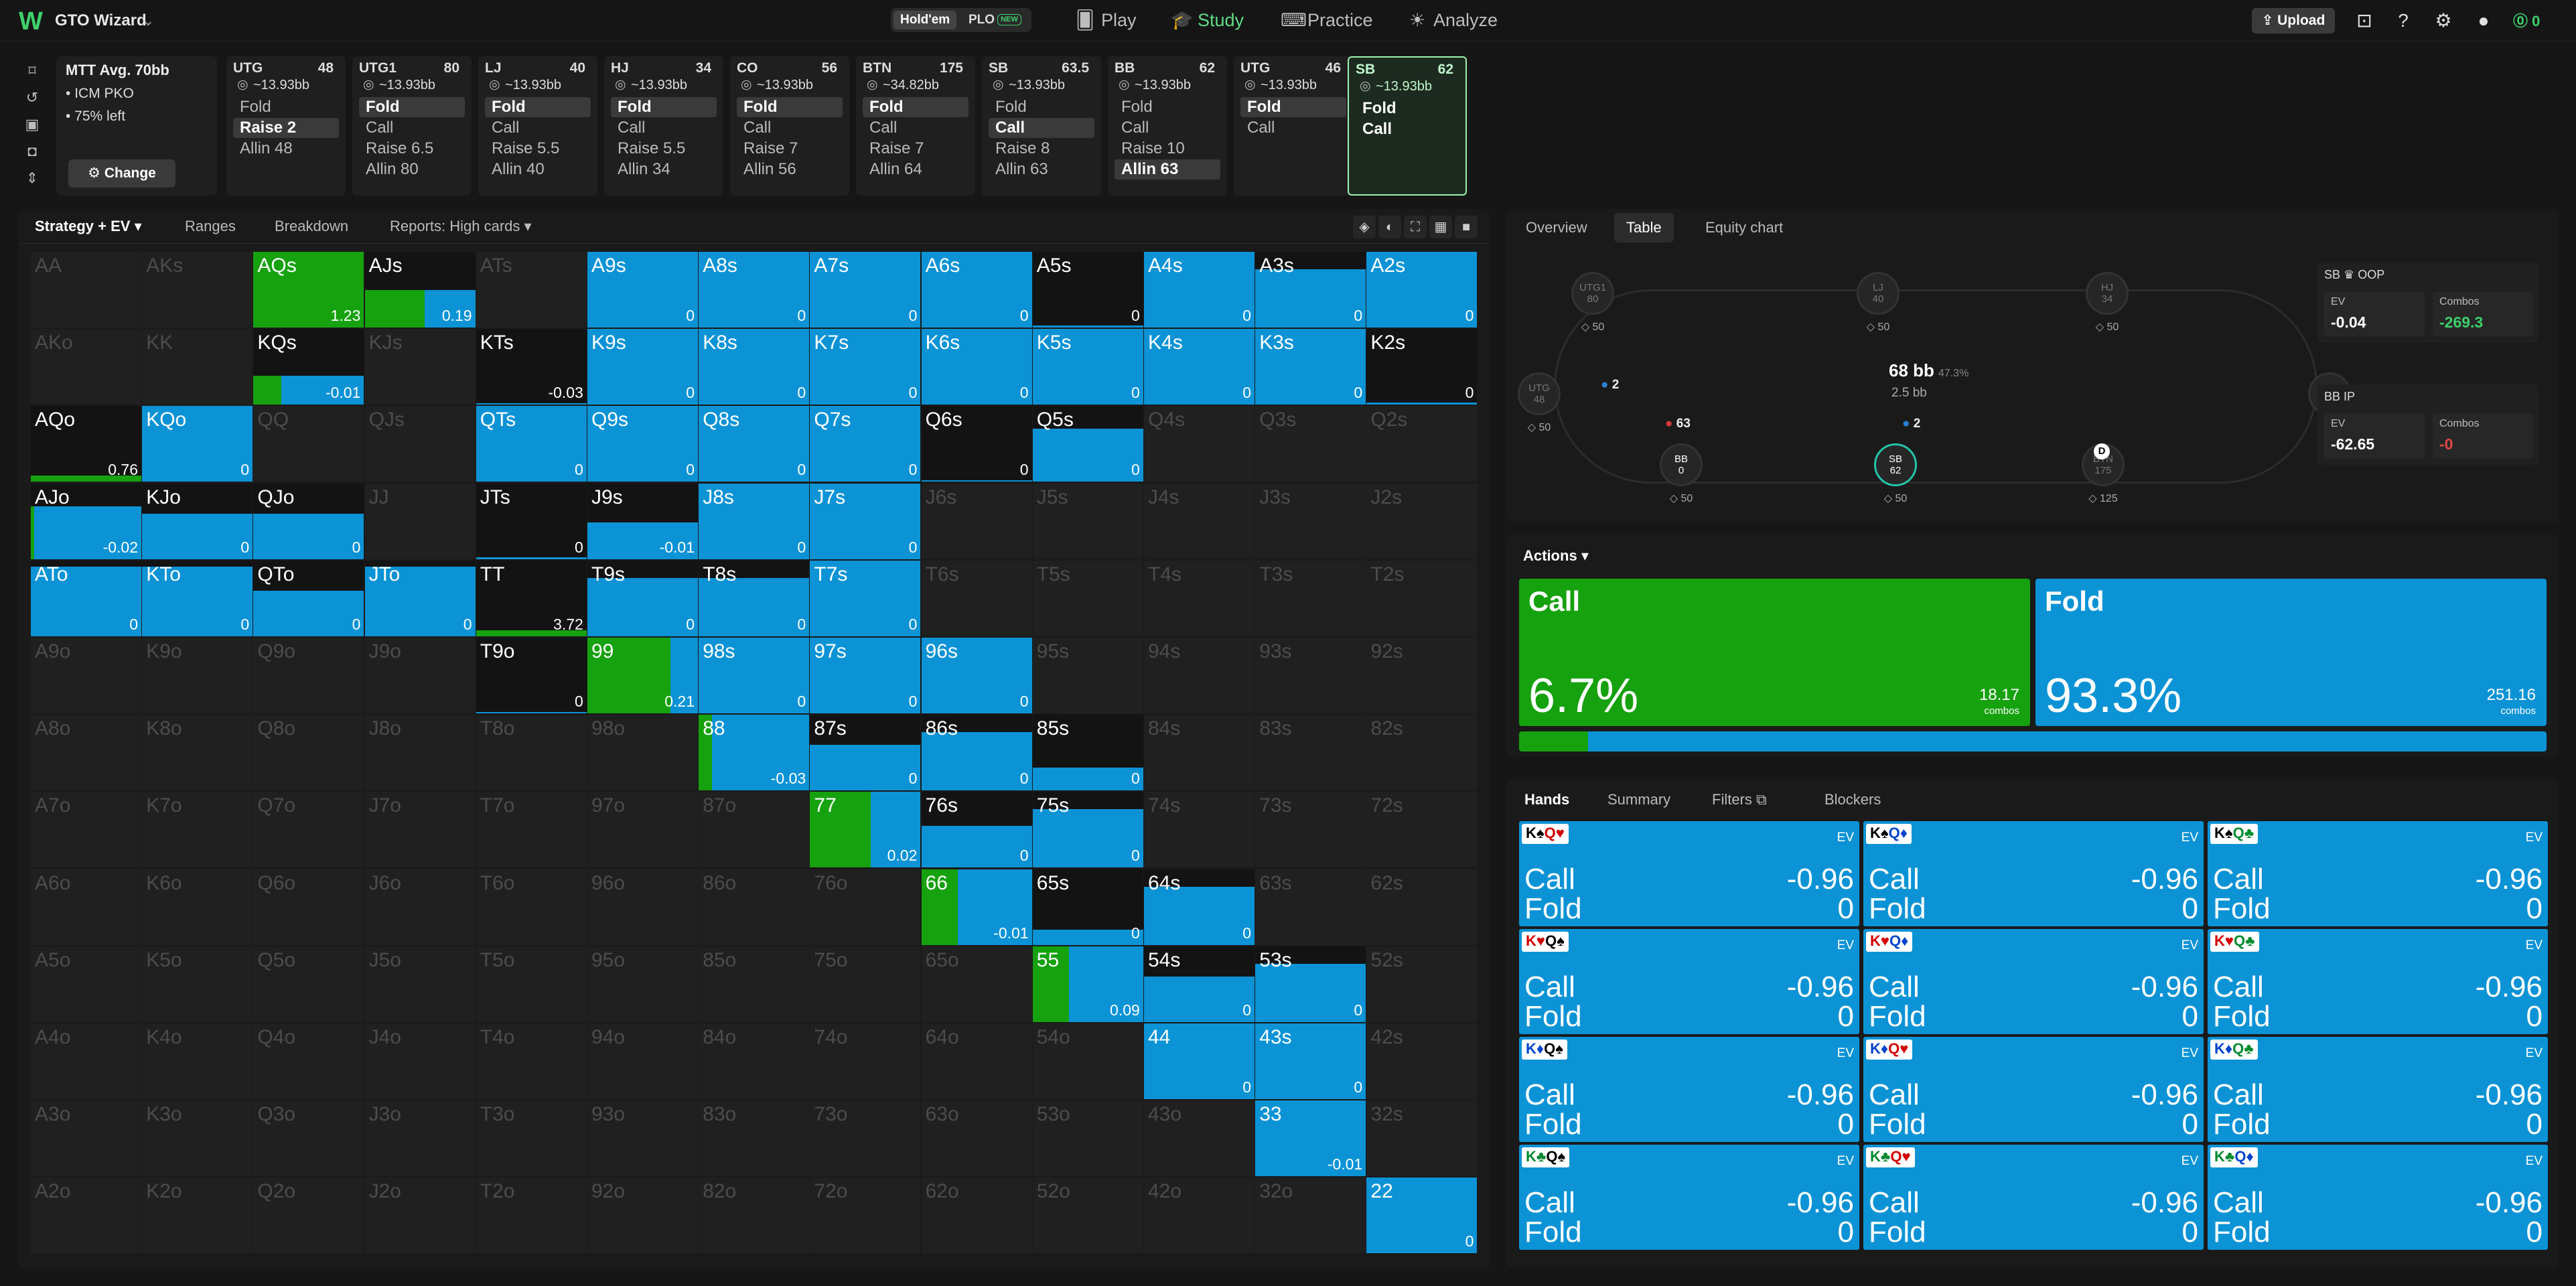 This screenshot has width=2576, height=1286. I want to click on hand-cell-q2s: Q2s, so click(1422, 444).